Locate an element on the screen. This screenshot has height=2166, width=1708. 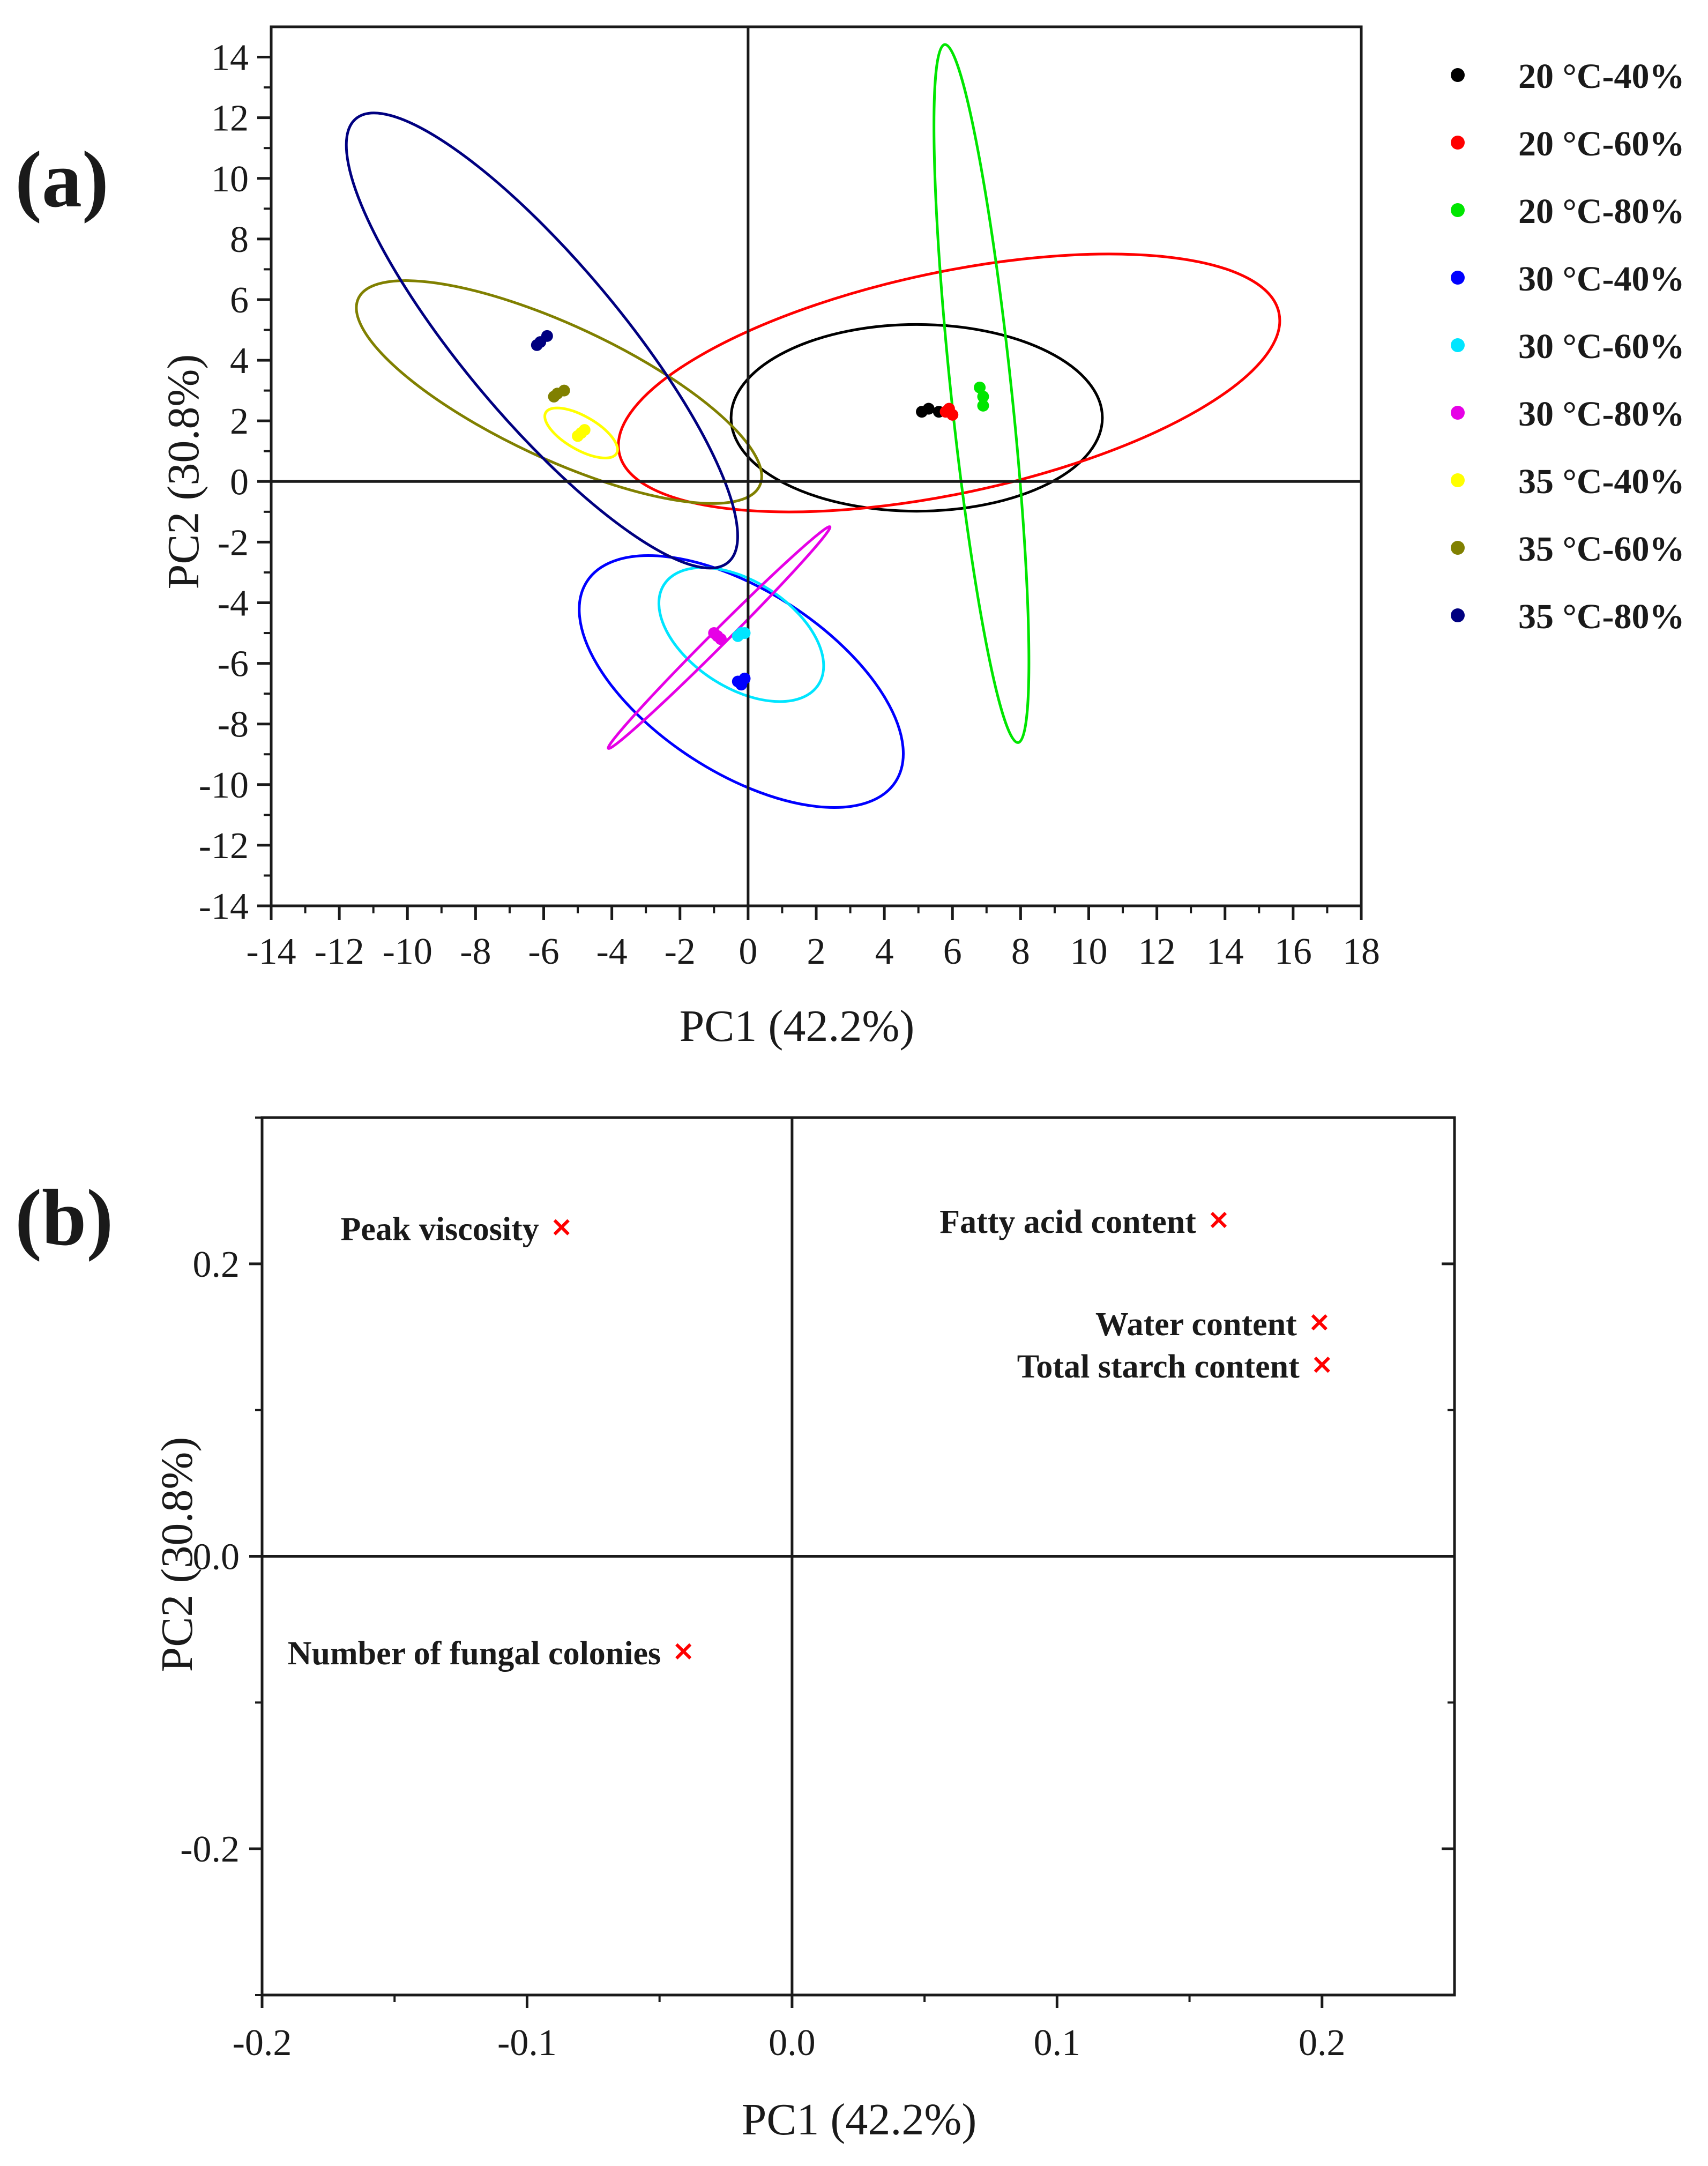
y-tick-label: -6 is located at coordinates (234, 664).